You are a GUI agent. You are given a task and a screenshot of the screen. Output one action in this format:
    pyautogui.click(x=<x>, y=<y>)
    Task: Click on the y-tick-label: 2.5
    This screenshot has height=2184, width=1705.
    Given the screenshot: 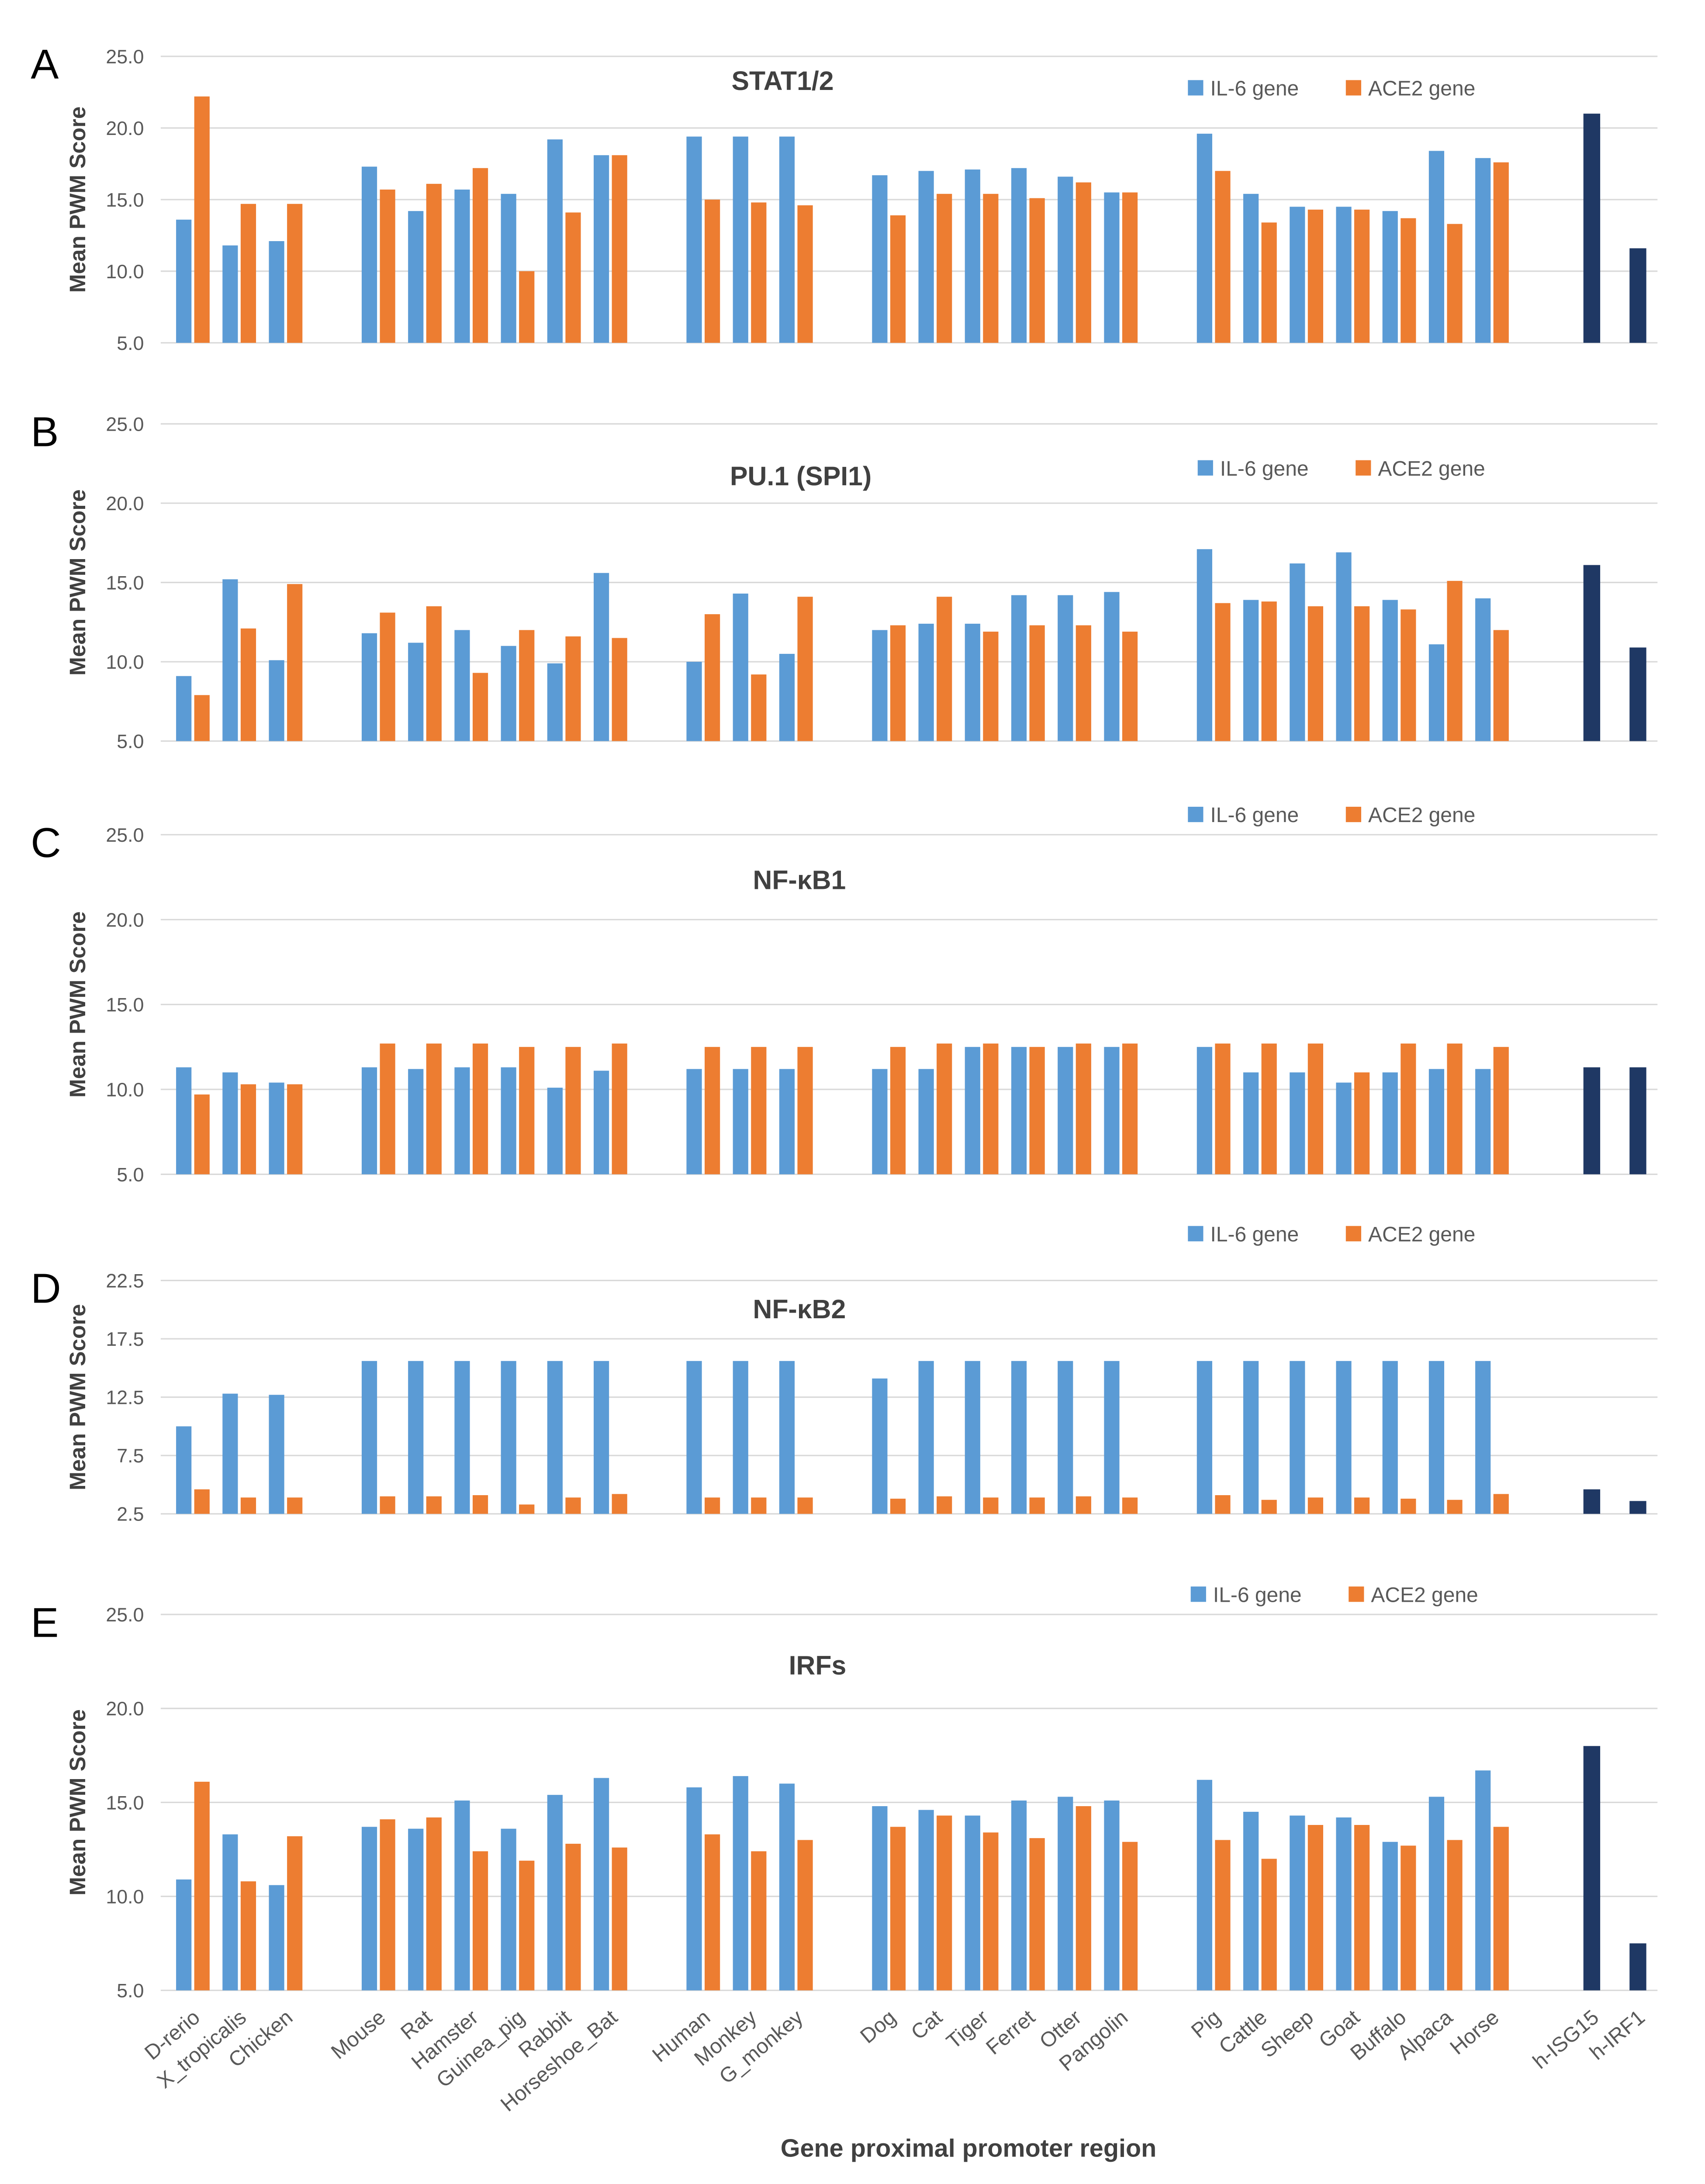 What is the action you would take?
    pyautogui.click(x=130, y=1514)
    